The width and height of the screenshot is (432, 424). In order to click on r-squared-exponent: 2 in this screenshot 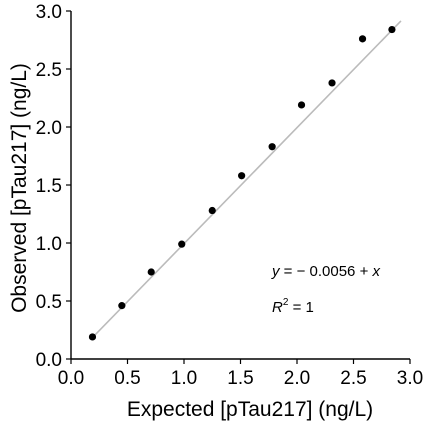, I will do `click(286, 302)`.